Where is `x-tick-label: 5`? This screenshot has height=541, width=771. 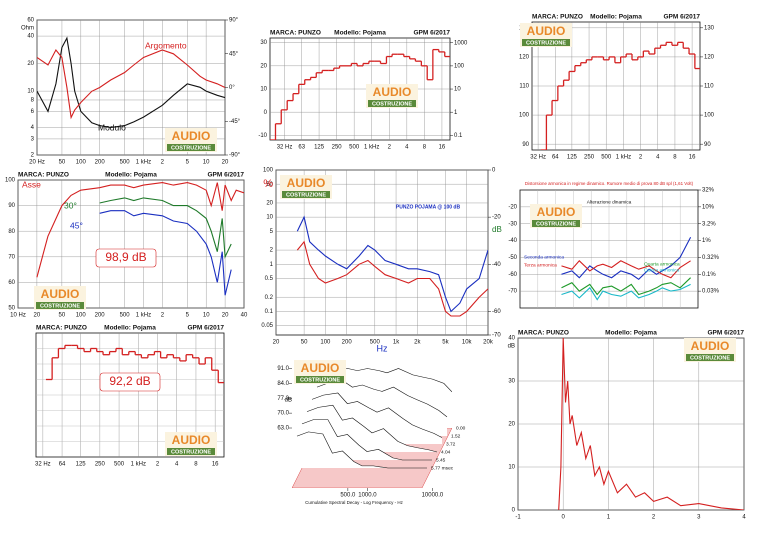 x-tick-label: 5 is located at coordinates (188, 163).